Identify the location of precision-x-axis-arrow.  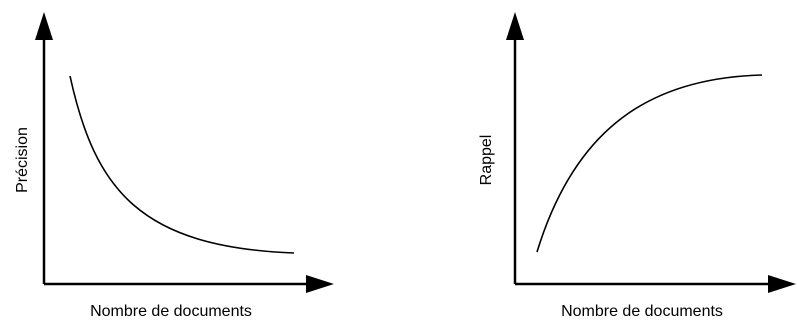
(320, 284).